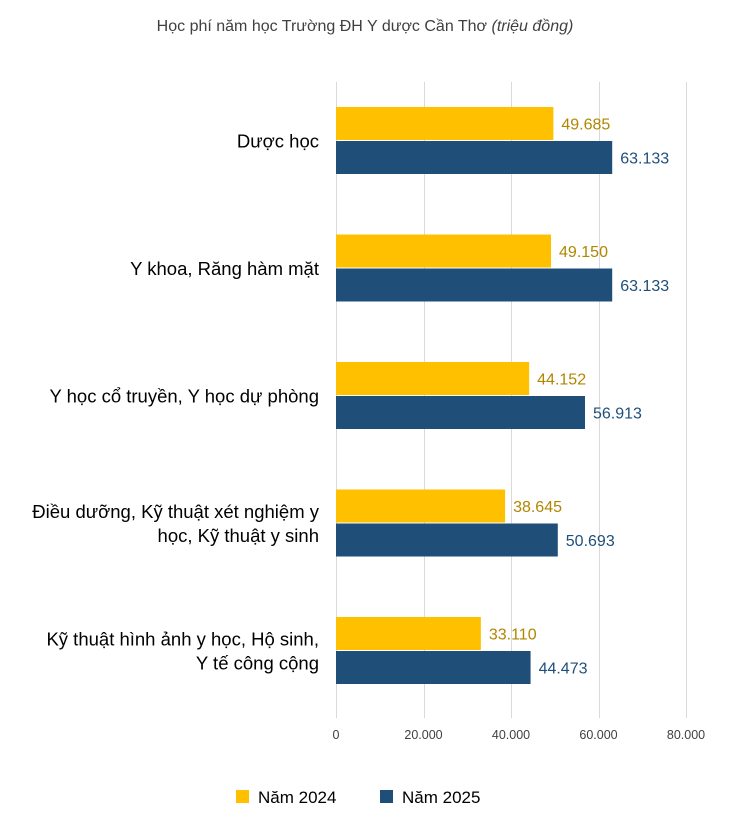 The image size is (730, 834). I want to click on x-tick-label: 60.000, so click(598, 735).